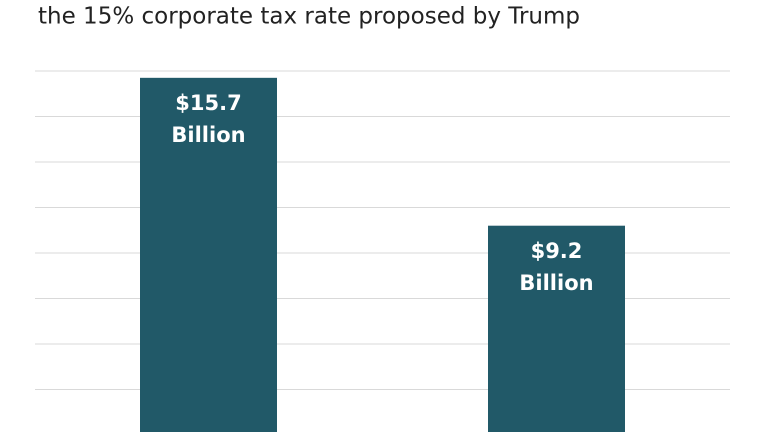  Describe the element at coordinates (556, 266) in the screenshot. I see `value-label: $9.2 Billion` at that location.